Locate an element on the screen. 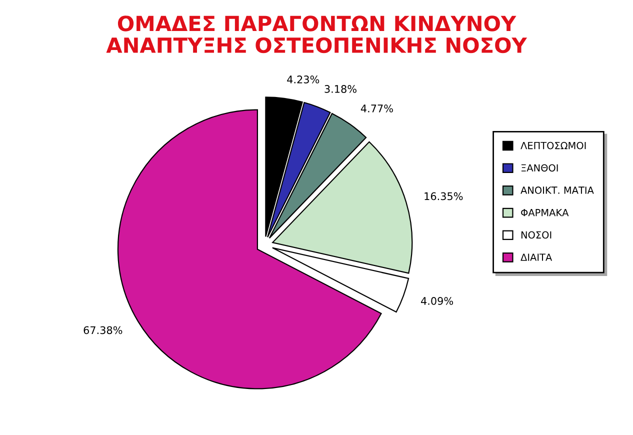 Image resolution: width=633 pixels, height=435 pixels. data-label: 3.18% is located at coordinates (340, 89).